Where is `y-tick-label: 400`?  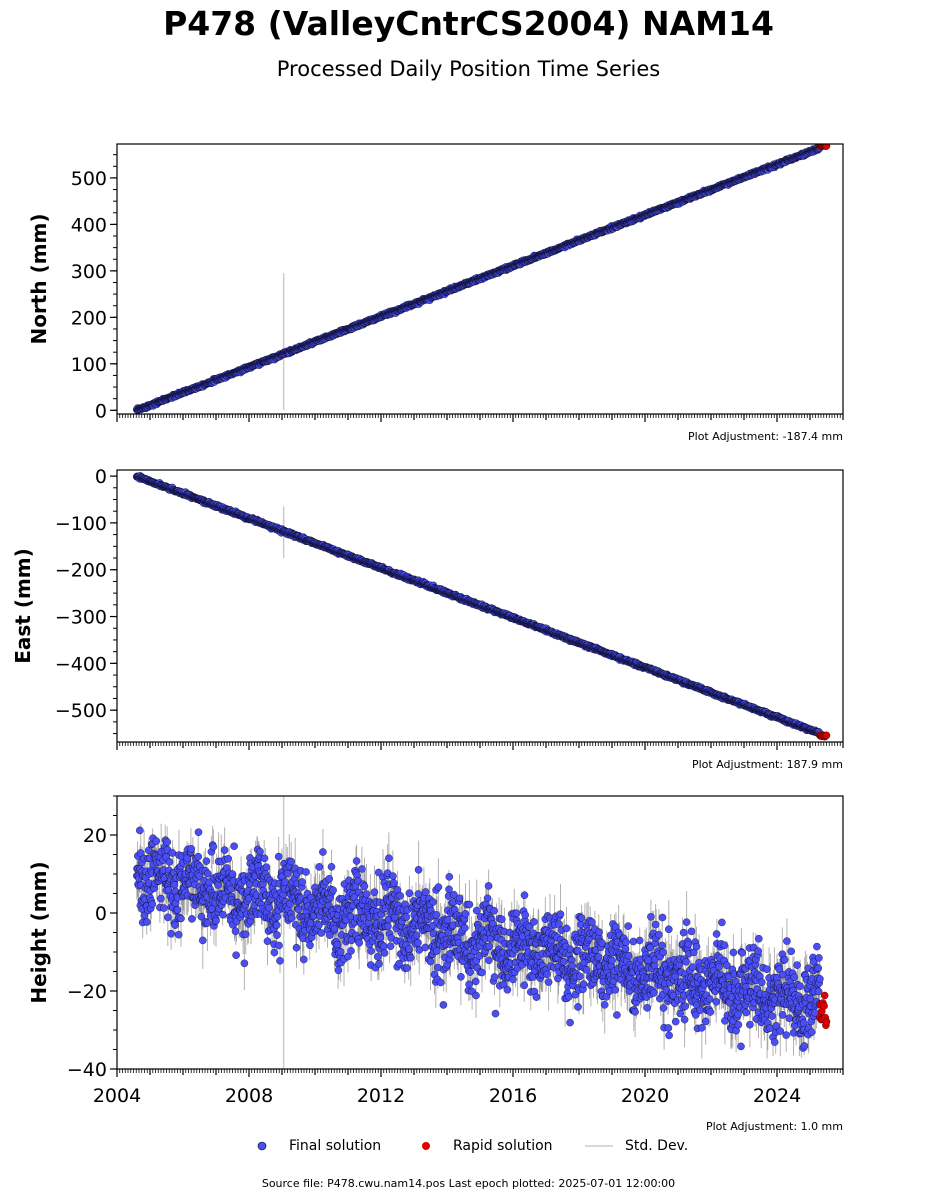 y-tick-label: 400 is located at coordinates (89, 225).